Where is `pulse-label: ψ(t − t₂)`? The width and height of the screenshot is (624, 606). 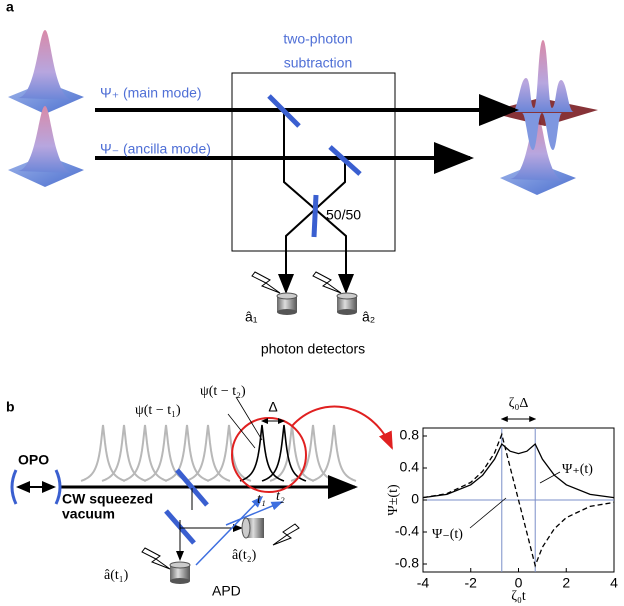 pulse-label: ψ(t − t₂) is located at coordinates (223, 391).